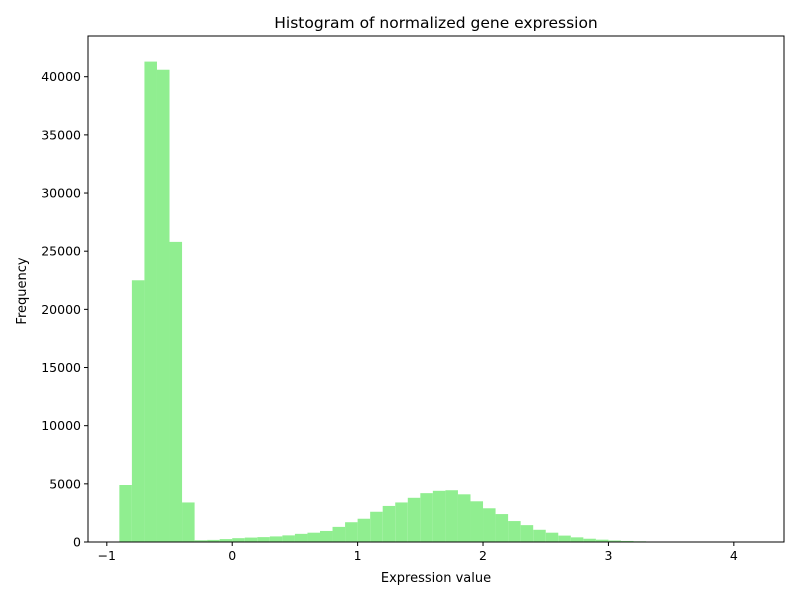  I want to click on x-tick-label: 2, so click(483, 555).